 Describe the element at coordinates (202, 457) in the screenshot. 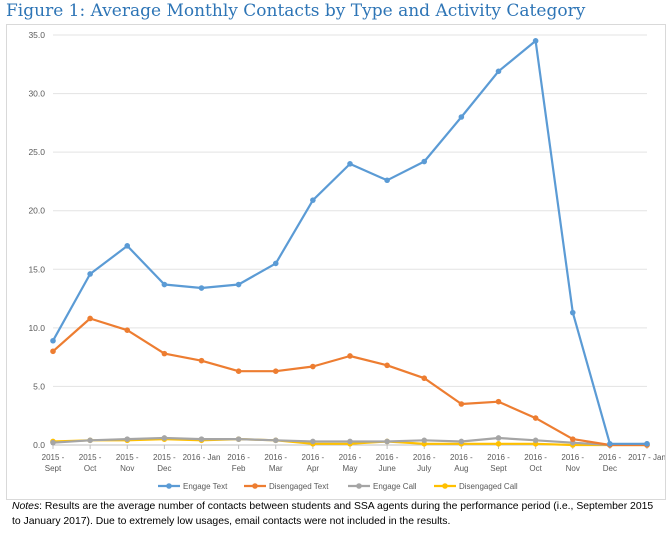

I see `x-tick-label: 2016 - Jan` at that location.